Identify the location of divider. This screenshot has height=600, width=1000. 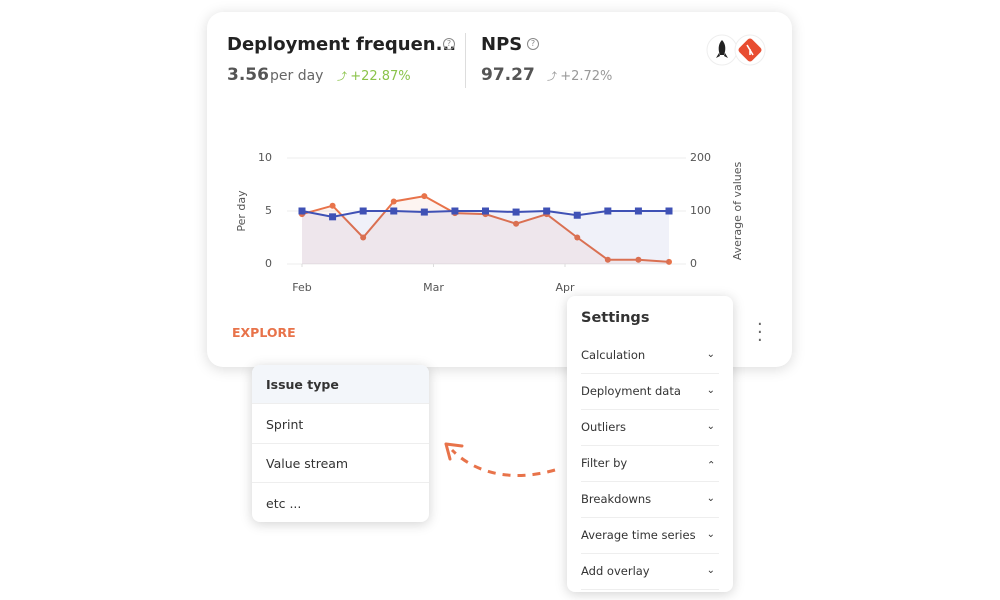
(465, 60).